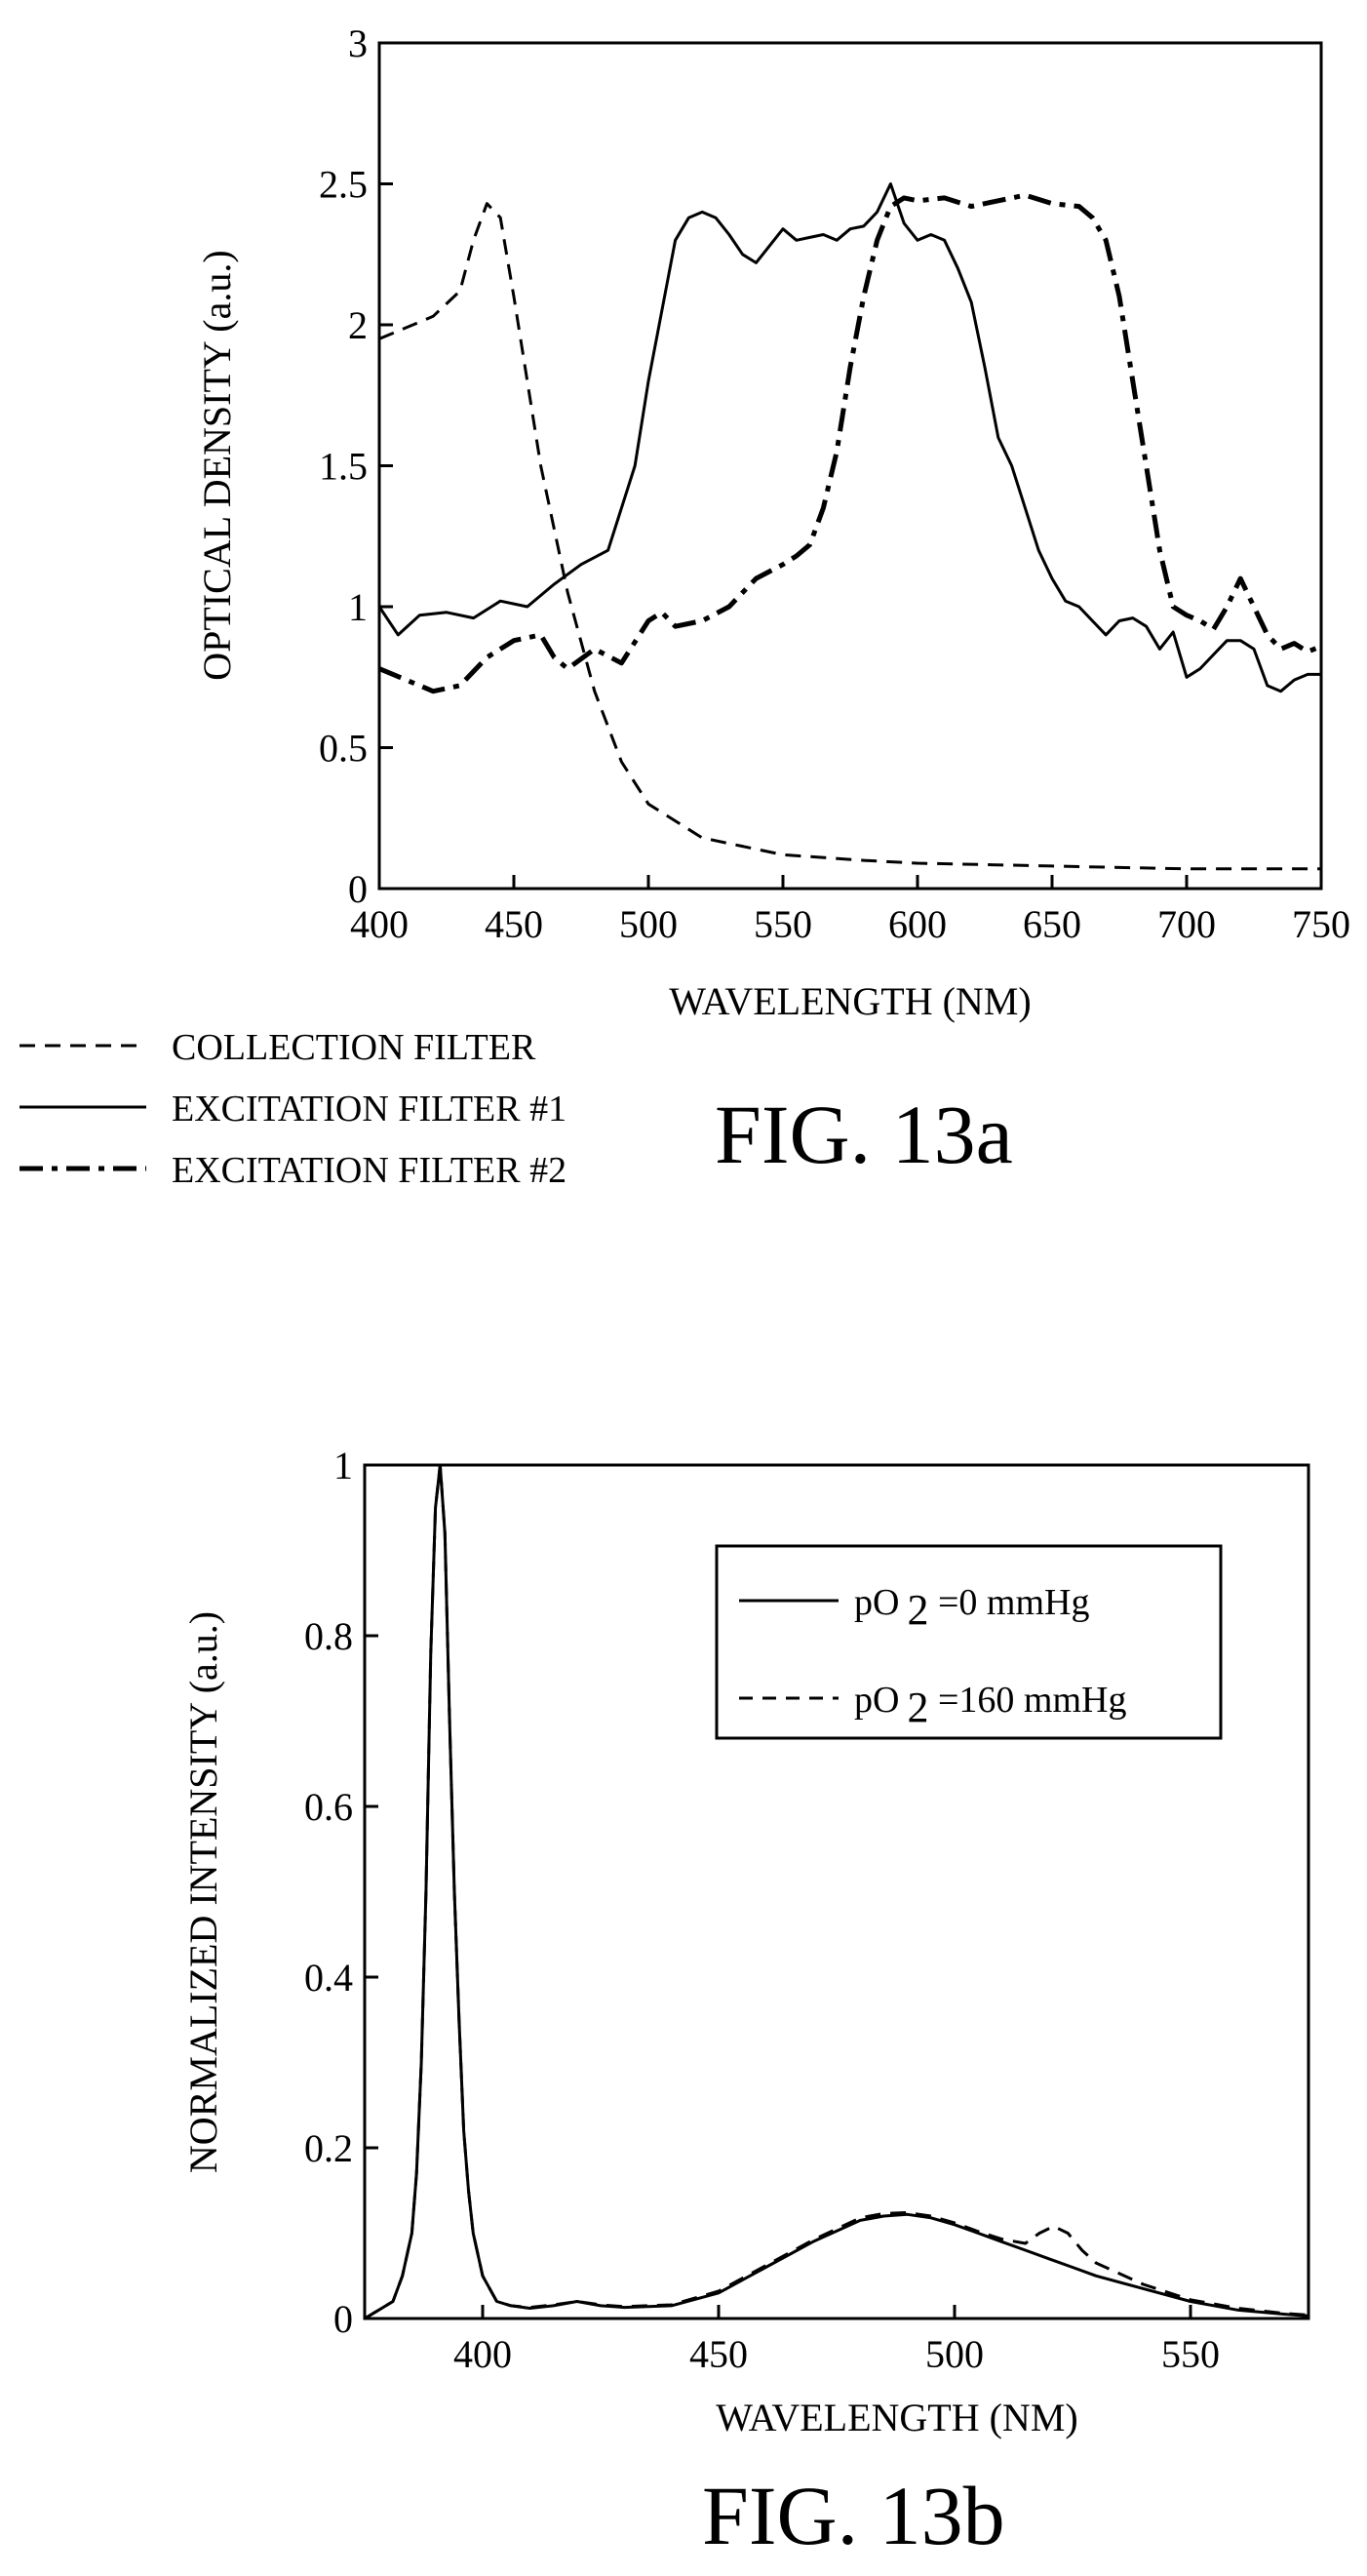 The image size is (1367, 2576). What do you see at coordinates (328, 1636) in the screenshot?
I see `chart-13b-ytick-label: 0.8` at bounding box center [328, 1636].